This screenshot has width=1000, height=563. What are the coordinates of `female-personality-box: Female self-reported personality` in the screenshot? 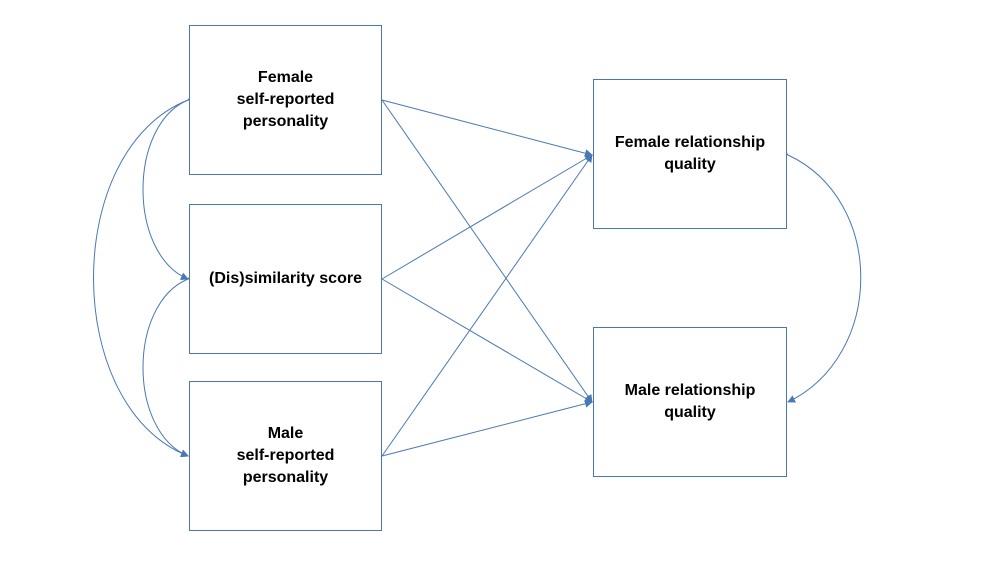 It's located at (285, 100).